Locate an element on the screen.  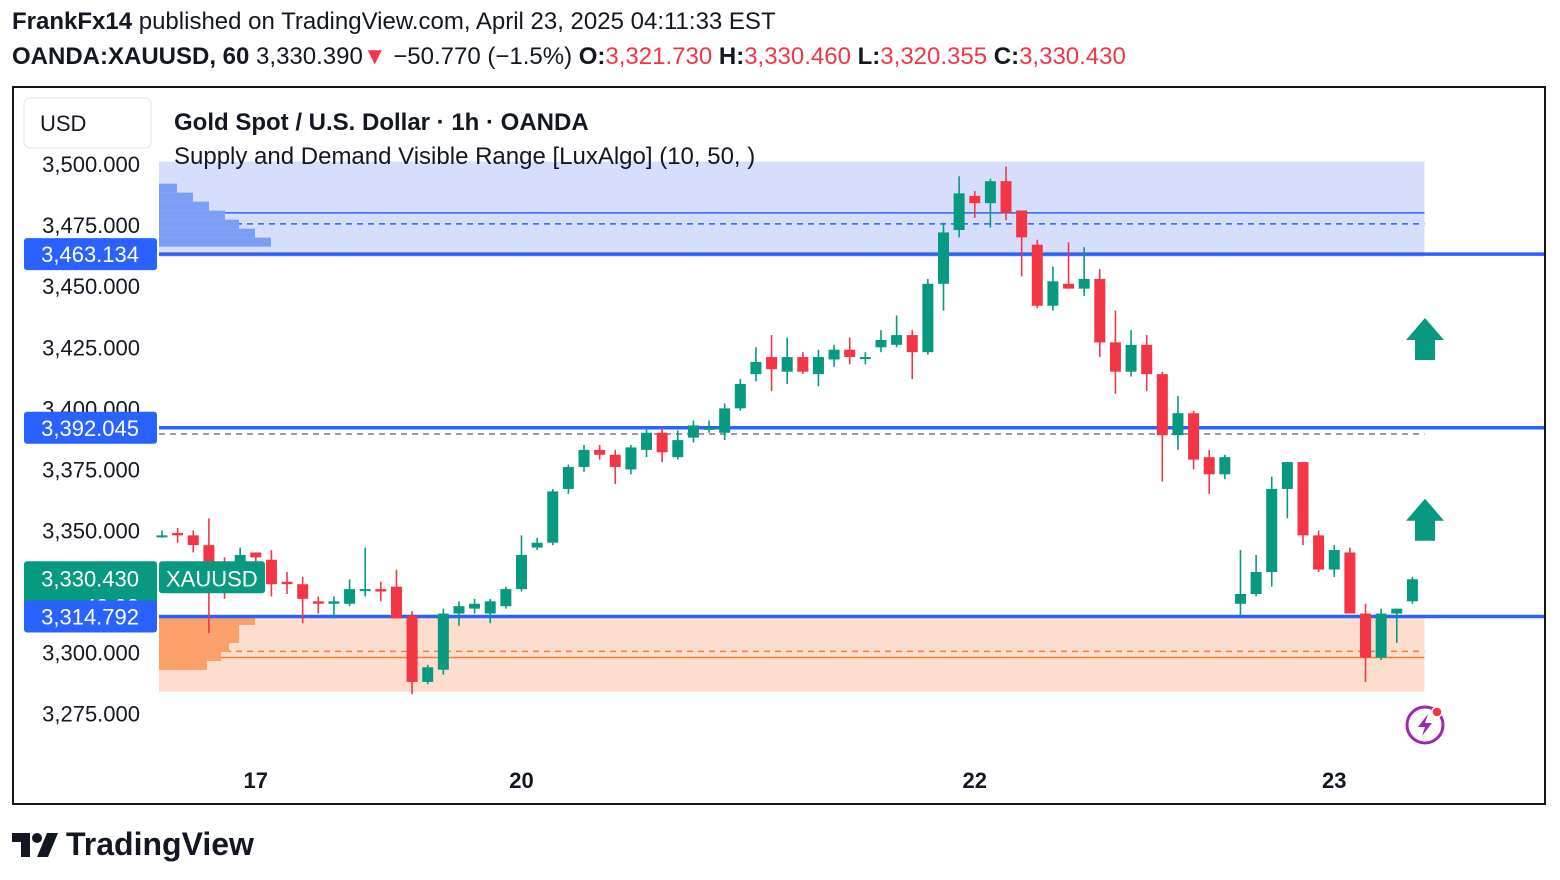
x-tick-label: 22 is located at coordinates (975, 780).